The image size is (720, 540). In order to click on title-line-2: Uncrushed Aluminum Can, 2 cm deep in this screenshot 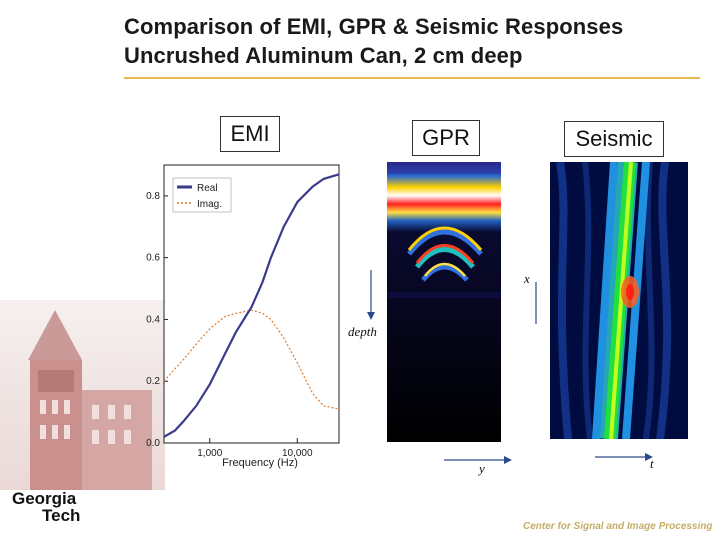, I will do `click(323, 55)`.